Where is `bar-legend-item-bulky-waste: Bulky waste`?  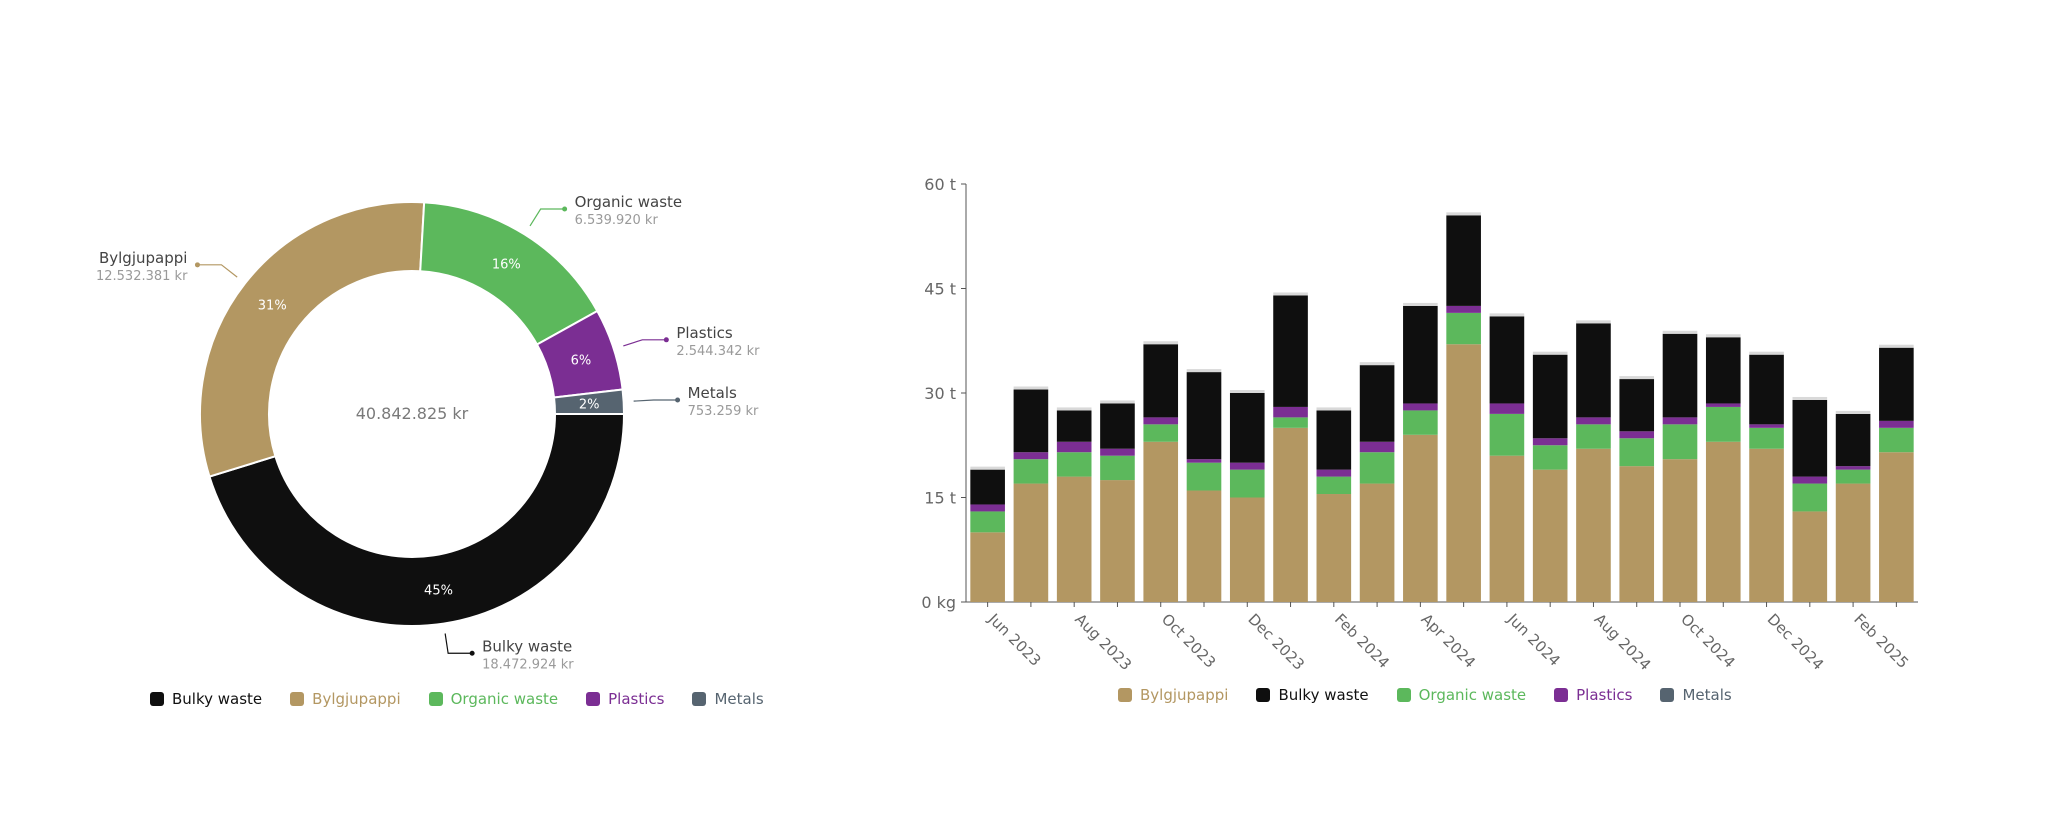 bar-legend-item-bulky-waste: Bulky waste is located at coordinates (1312, 695).